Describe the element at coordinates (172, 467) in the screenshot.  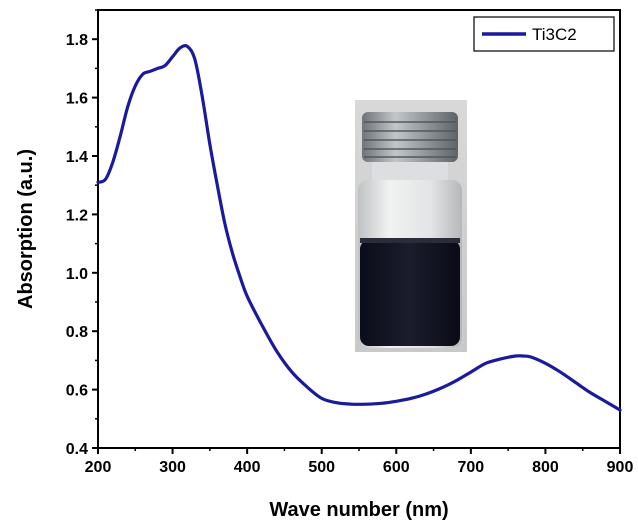
I see `x-tick-label: 300` at that location.